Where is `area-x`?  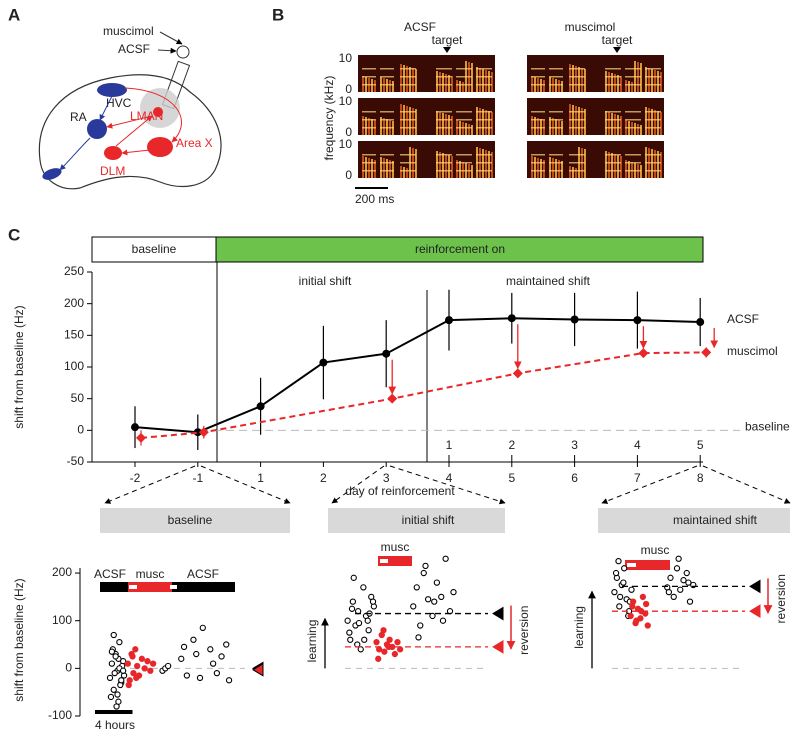
area-x is located at coordinates (160, 147).